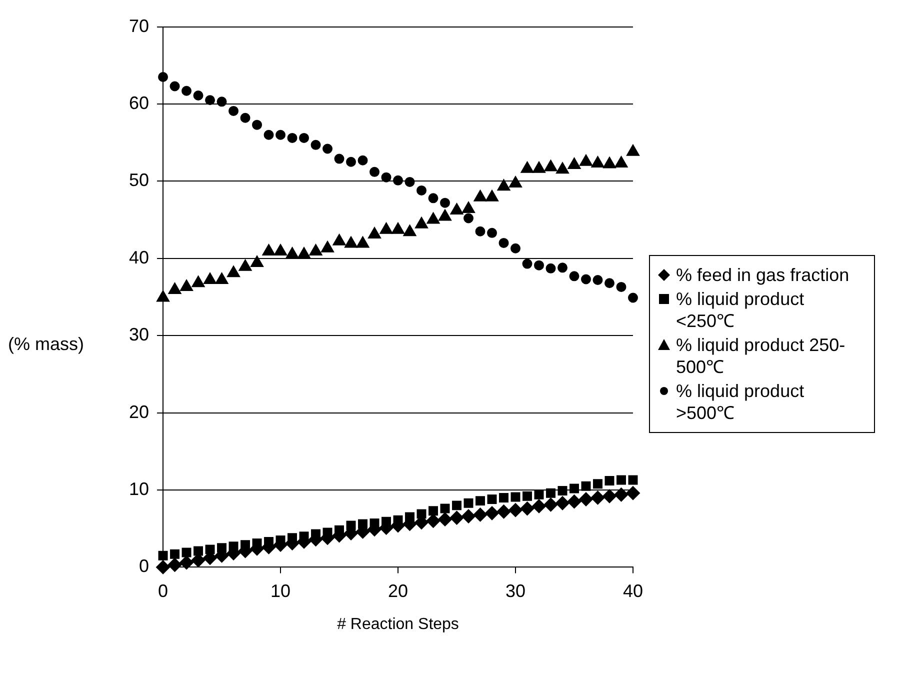 This screenshot has width=914, height=675. Describe the element at coordinates (741, 402) in the screenshot. I see `legend-label: % liquid product >500℃` at that location.